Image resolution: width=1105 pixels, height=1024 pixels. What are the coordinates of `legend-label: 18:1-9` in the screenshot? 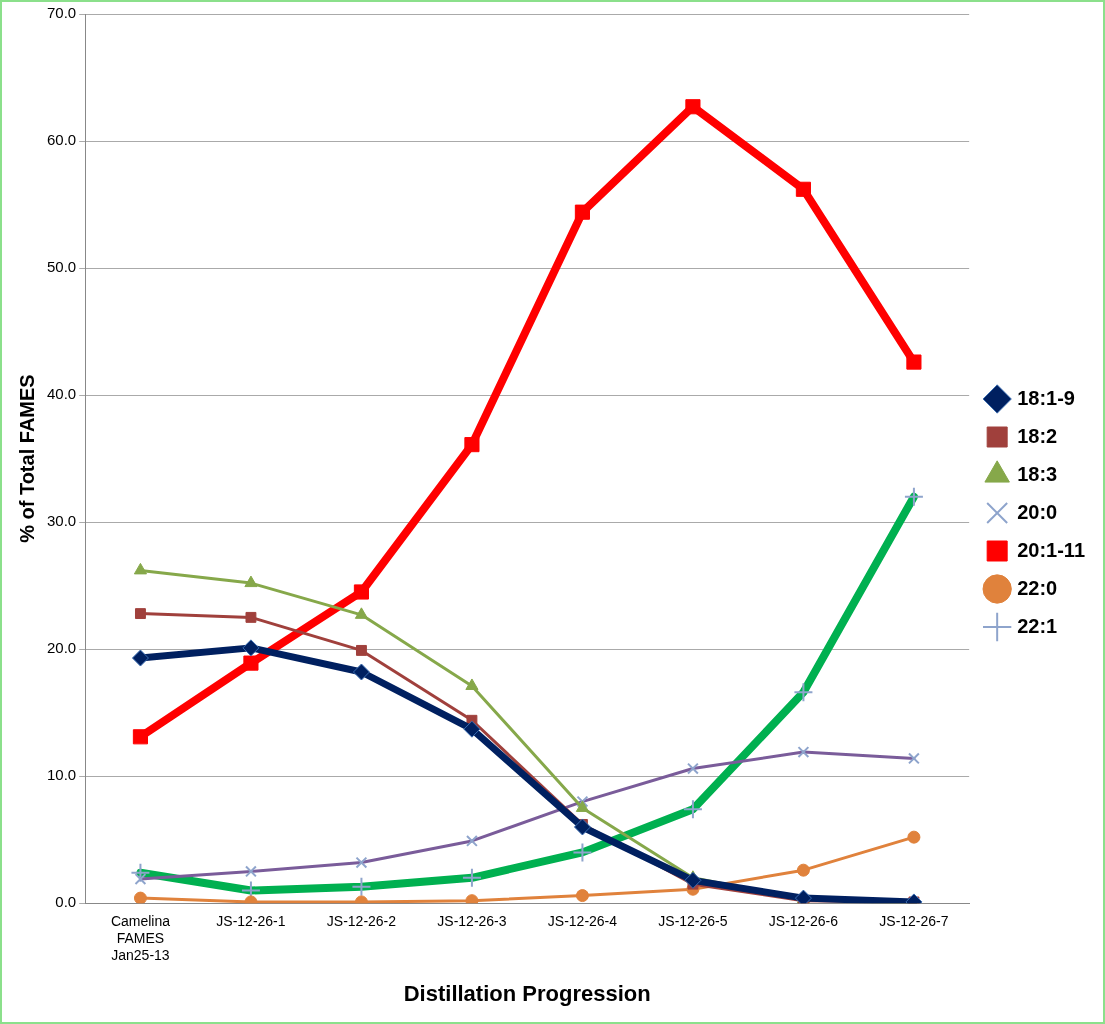 It's located at (1046, 397).